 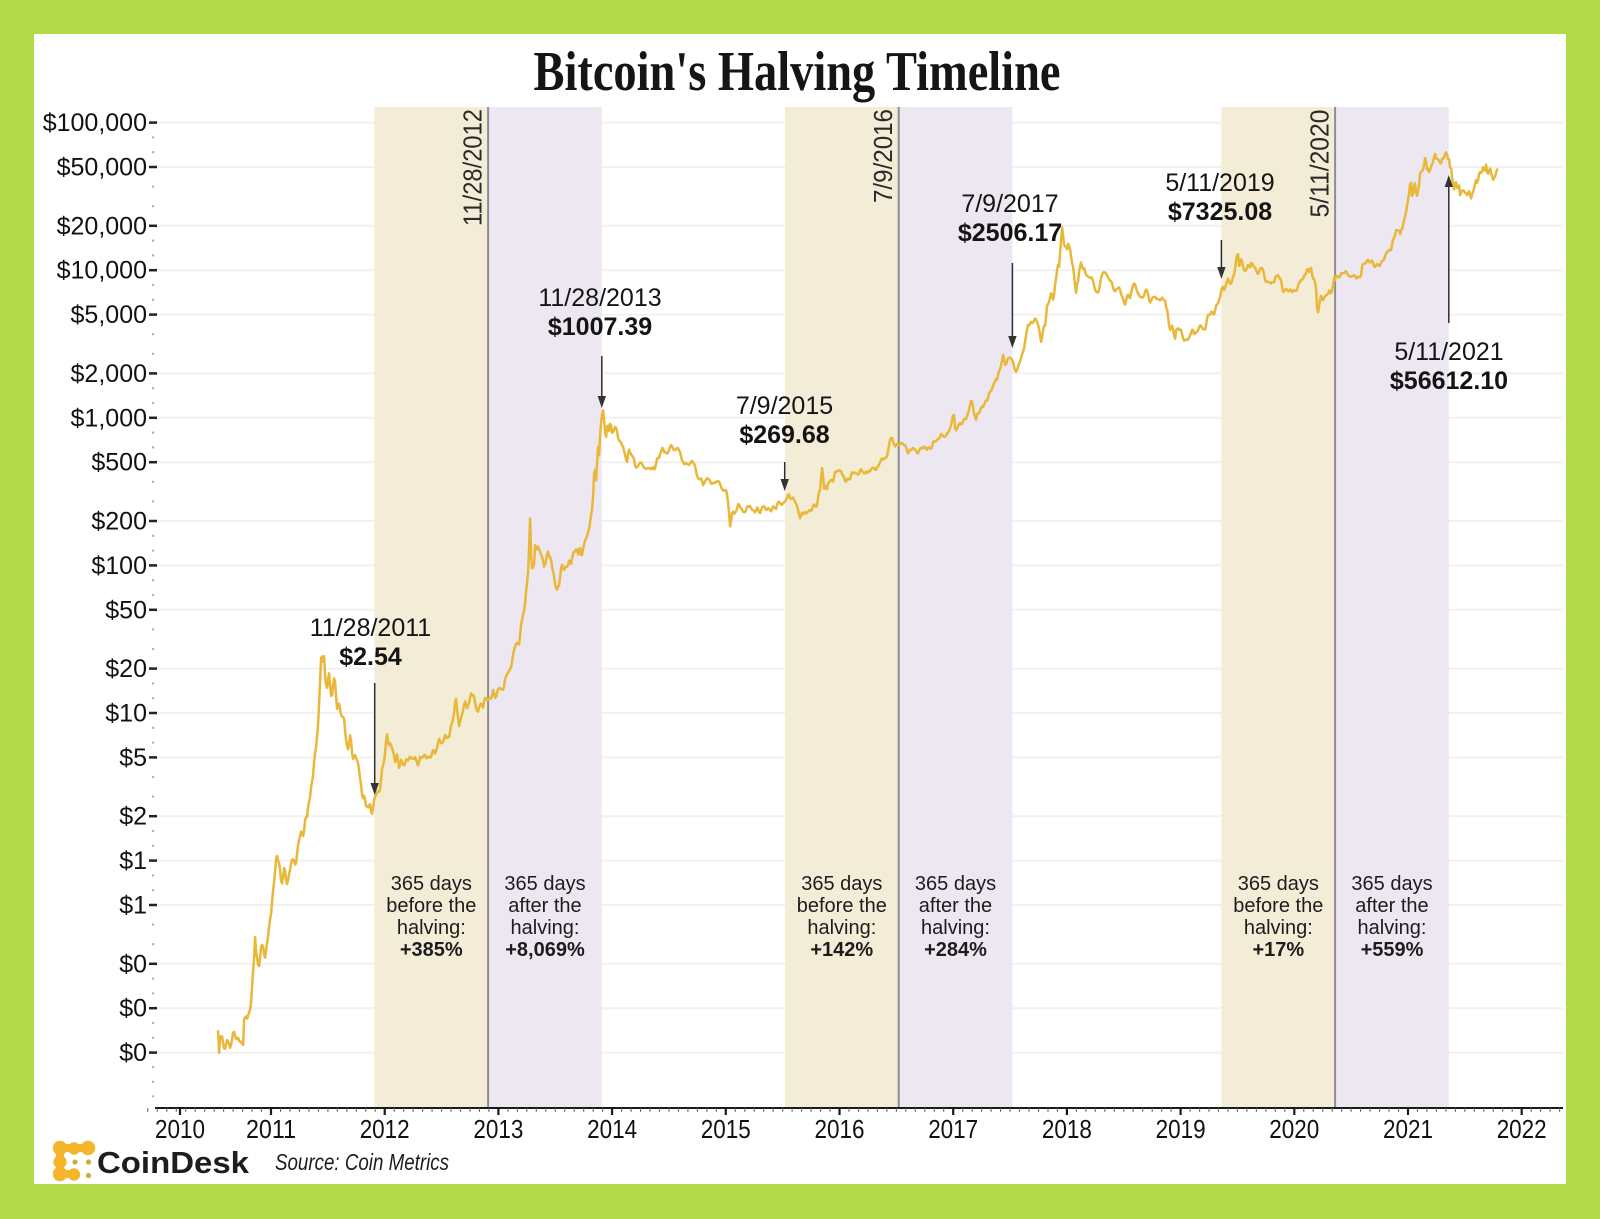 I want to click on svg-text: $10, so click(x=126, y=714).